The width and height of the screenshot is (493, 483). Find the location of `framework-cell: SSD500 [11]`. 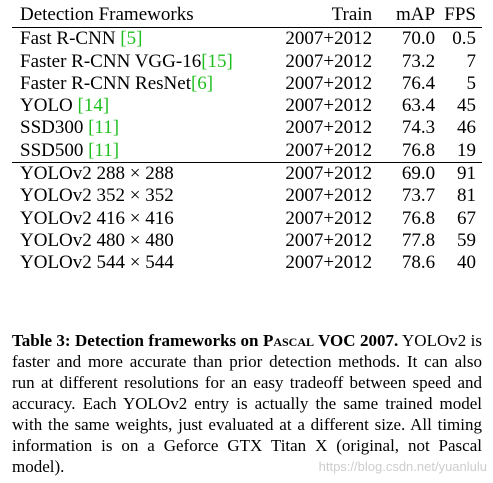

framework-cell: SSD500 [11] is located at coordinates (130, 151).